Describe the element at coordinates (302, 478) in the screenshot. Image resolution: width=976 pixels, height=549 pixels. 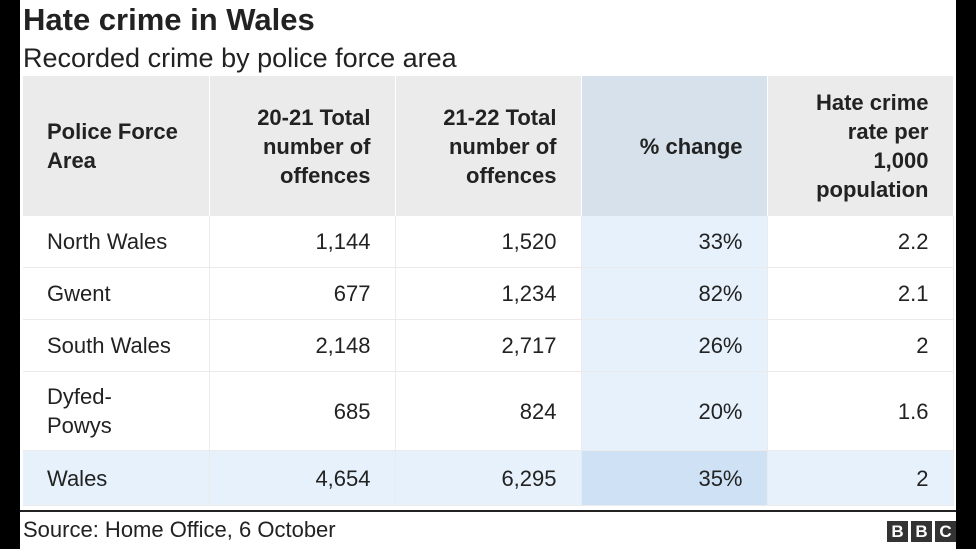
I see `table-cell-20-21: 4,654` at that location.